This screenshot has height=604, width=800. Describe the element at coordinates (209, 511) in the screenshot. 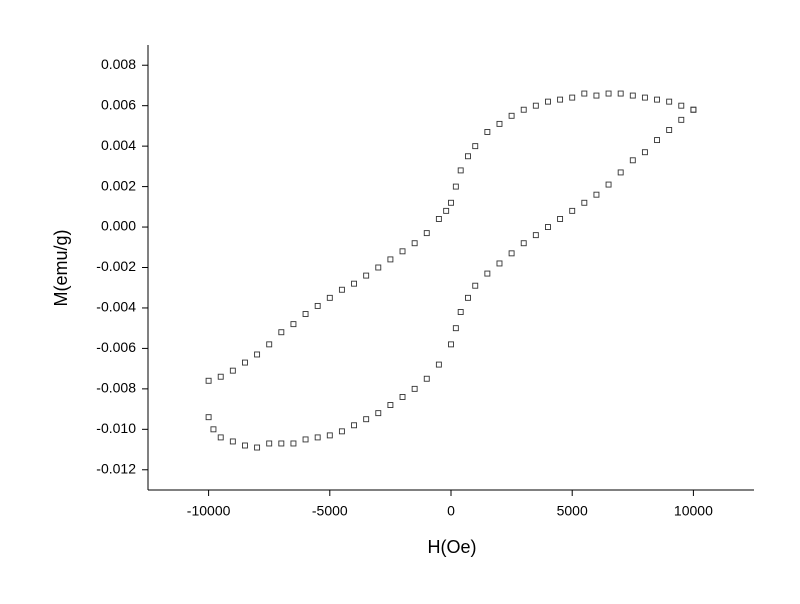

I see `x-tick-label: -10000` at that location.